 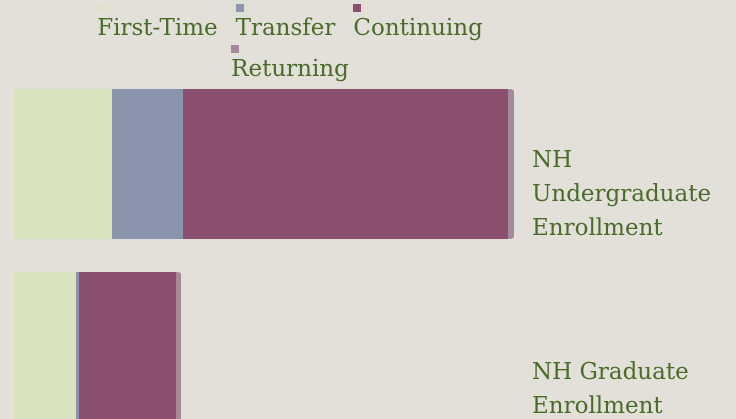 I want to click on legend-item: Returning, so click(x=290, y=65).